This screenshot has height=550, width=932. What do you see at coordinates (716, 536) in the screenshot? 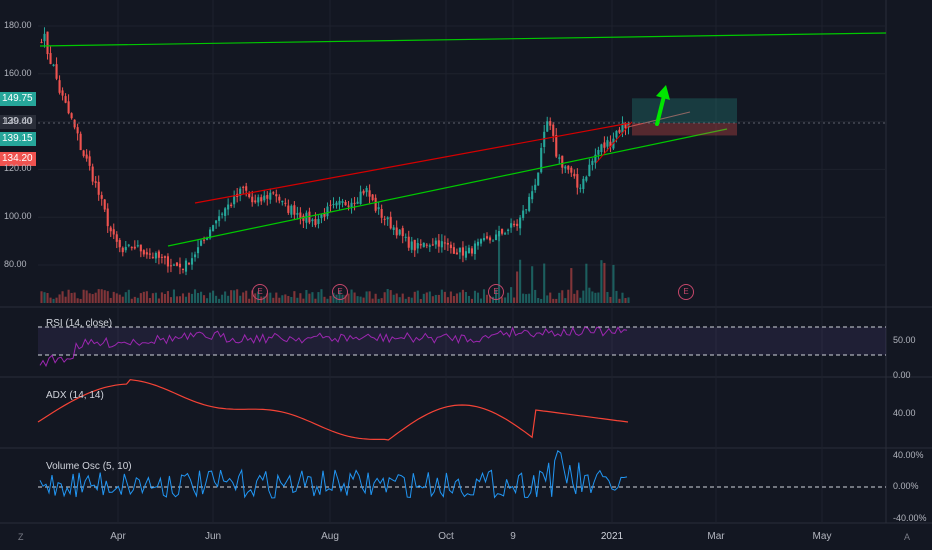
I see `time-label: Mar` at bounding box center [716, 536].